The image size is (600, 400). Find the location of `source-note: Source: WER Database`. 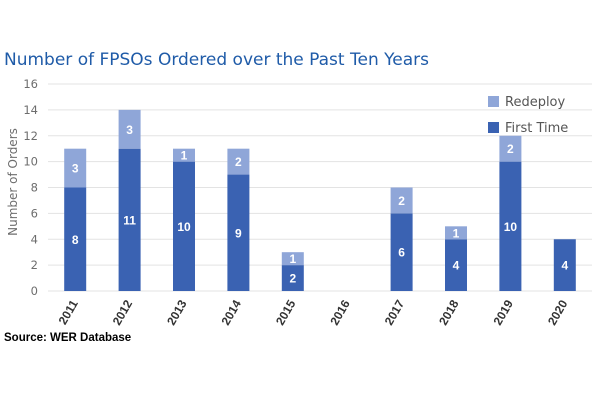

source-note: Source: WER Database is located at coordinates (68, 338).